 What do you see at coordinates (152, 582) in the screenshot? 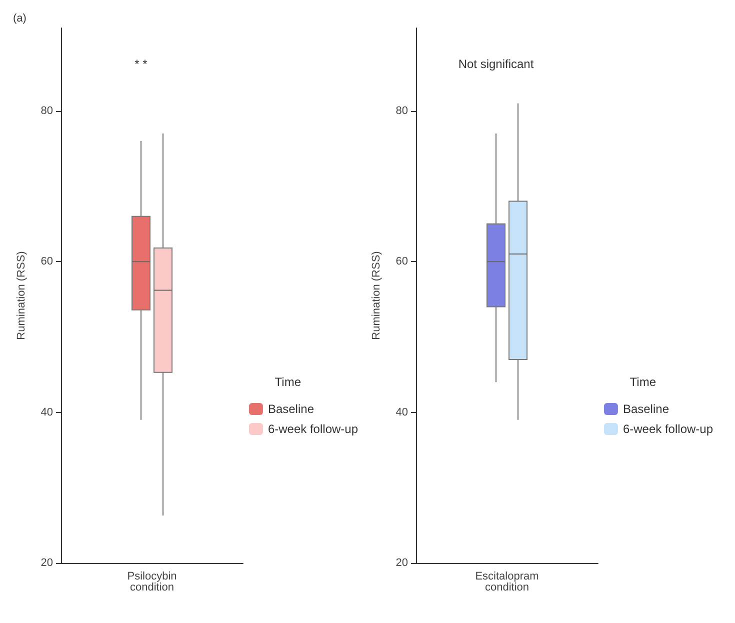
I see `x-tick-label: Psilocybin condition` at bounding box center [152, 582].